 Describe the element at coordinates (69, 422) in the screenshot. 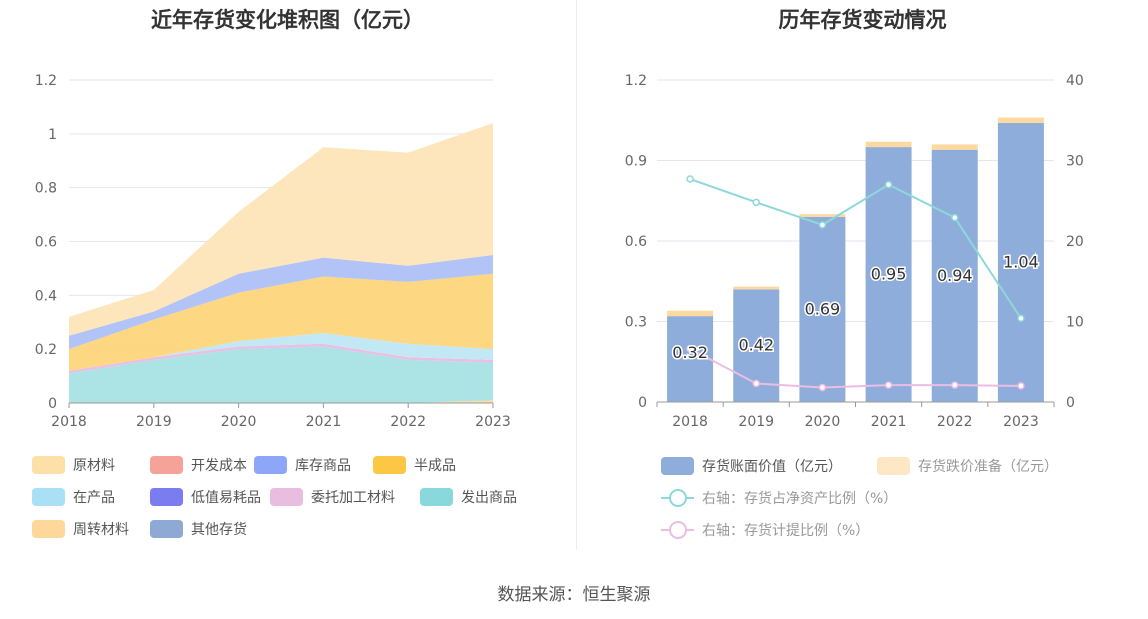

I see `left-x-tick-label: 2018` at that location.